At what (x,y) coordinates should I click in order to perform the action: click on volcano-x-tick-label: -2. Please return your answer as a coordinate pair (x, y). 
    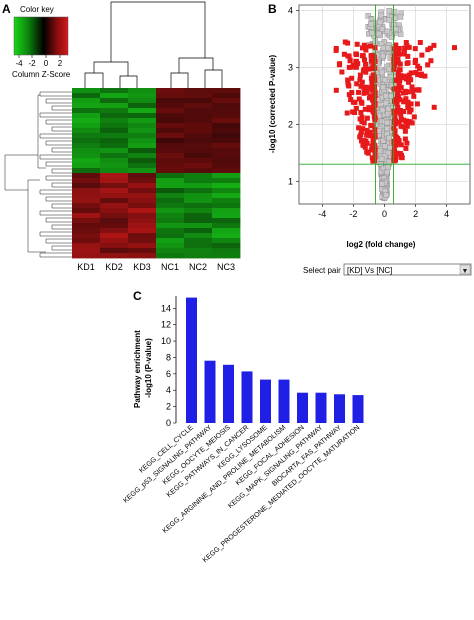
    Looking at the image, I should click on (353, 214).